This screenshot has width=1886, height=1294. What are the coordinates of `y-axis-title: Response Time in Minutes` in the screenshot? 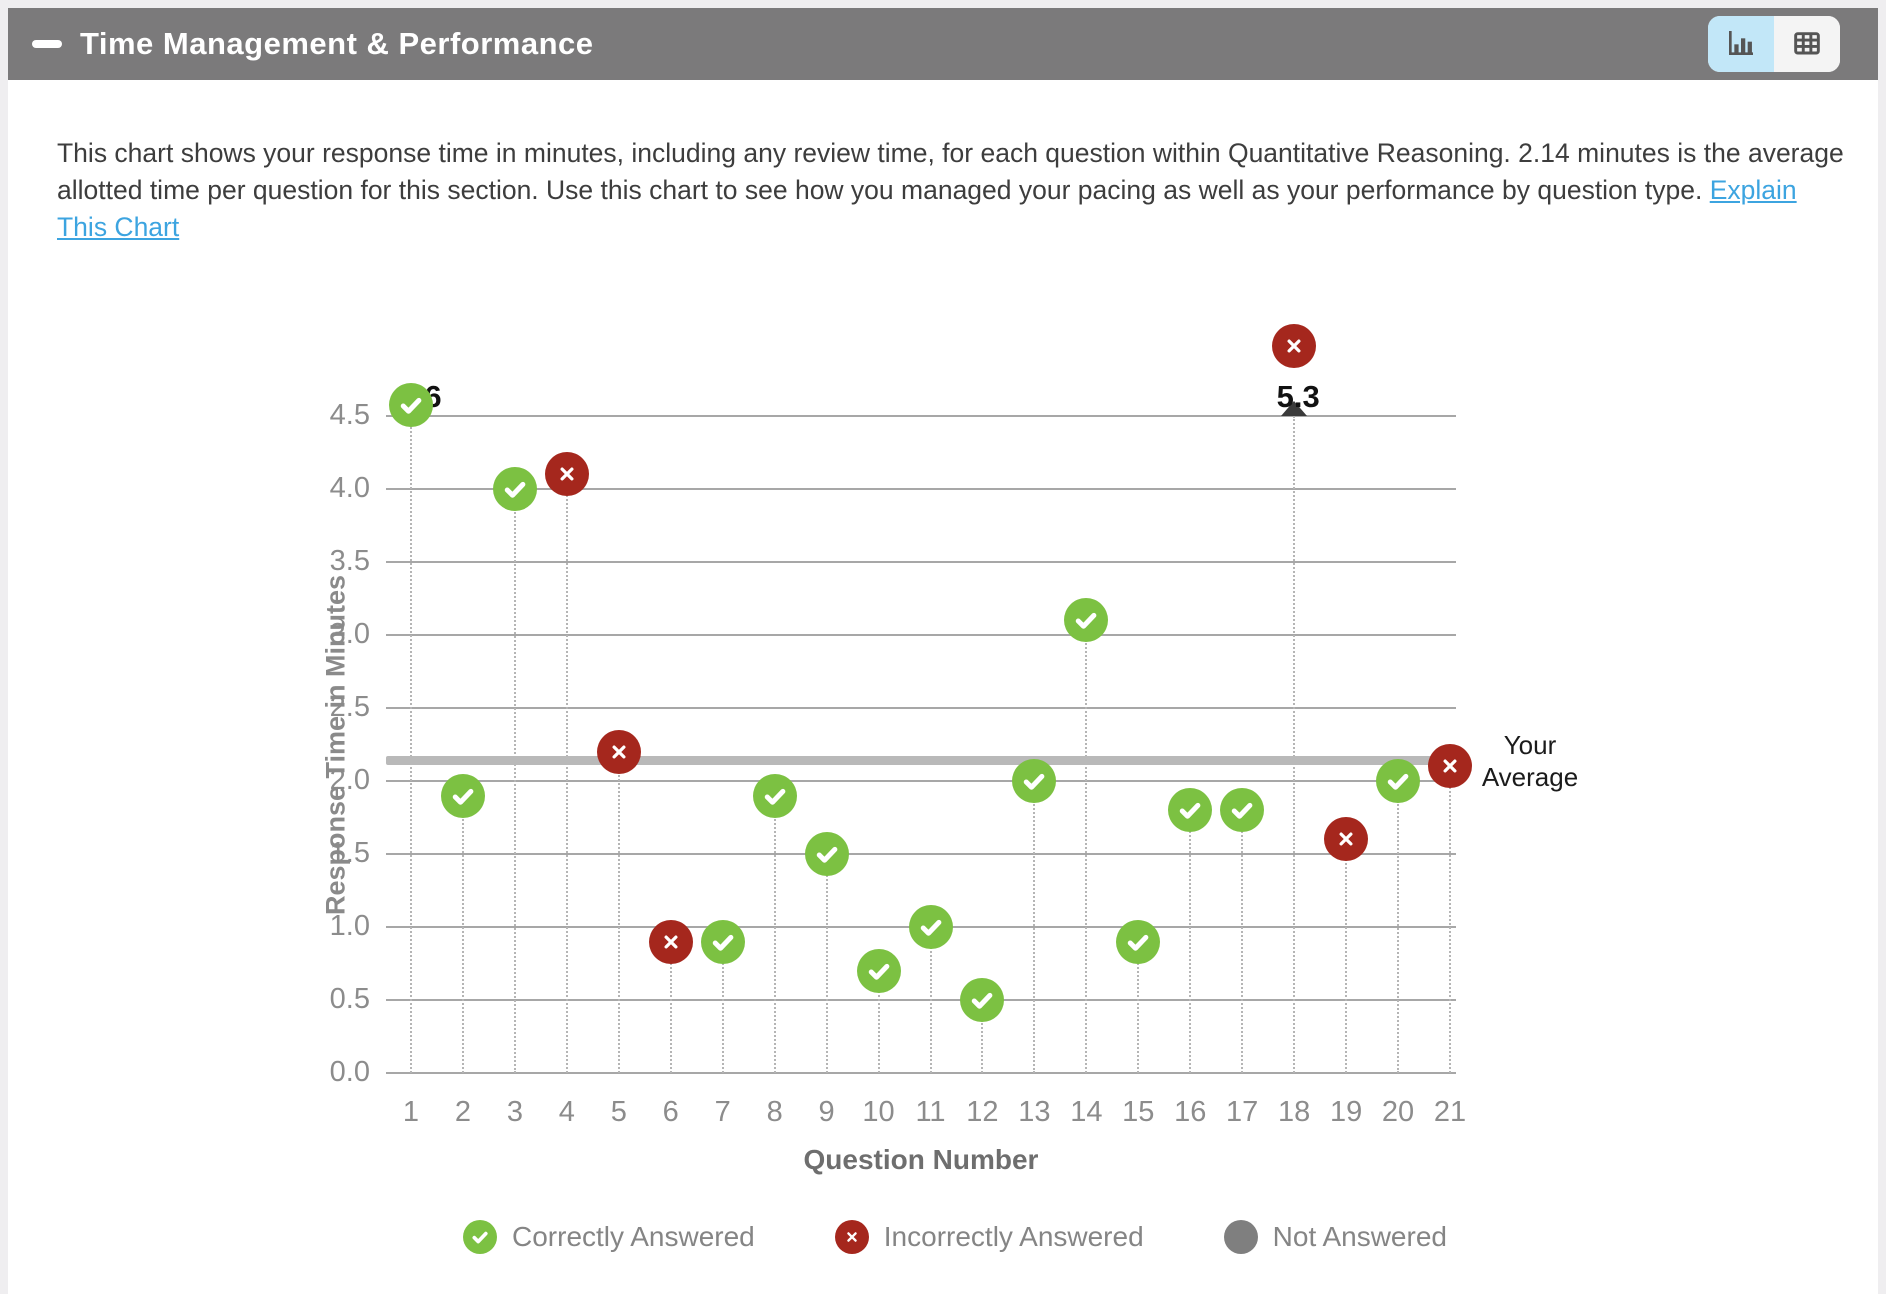 It's located at (335, 745).